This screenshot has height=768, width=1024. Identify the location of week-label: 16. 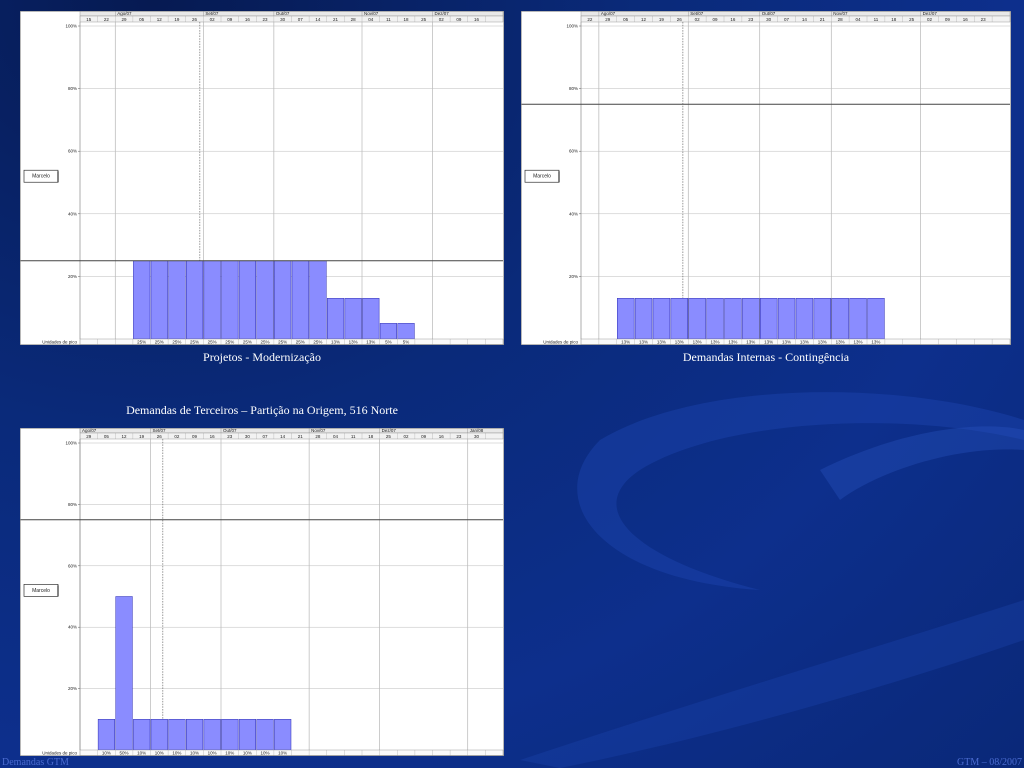
(966, 19).